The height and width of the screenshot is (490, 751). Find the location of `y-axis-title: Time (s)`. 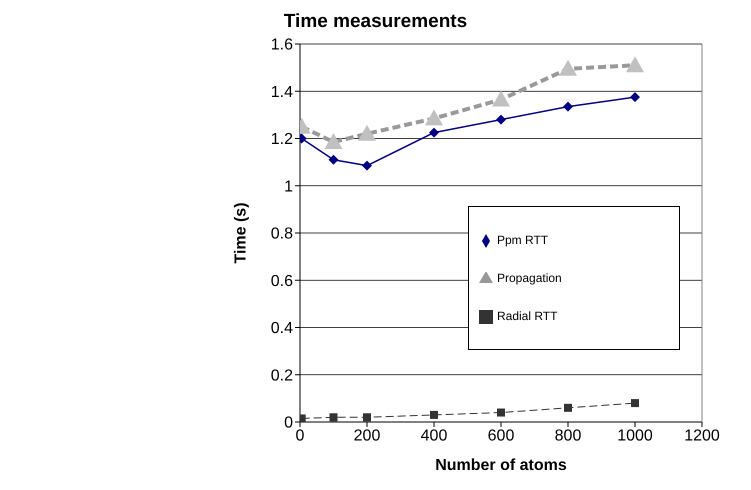

y-axis-title: Time (s) is located at coordinates (241, 233).